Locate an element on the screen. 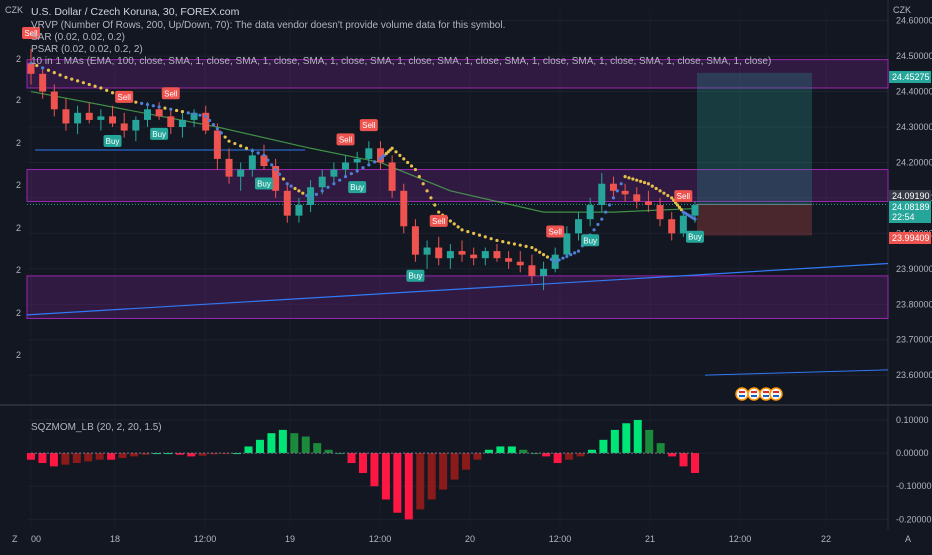  sqzmom-legend: SQZMOM_LB (20, 2, 20, 1.5) is located at coordinates (96, 427).